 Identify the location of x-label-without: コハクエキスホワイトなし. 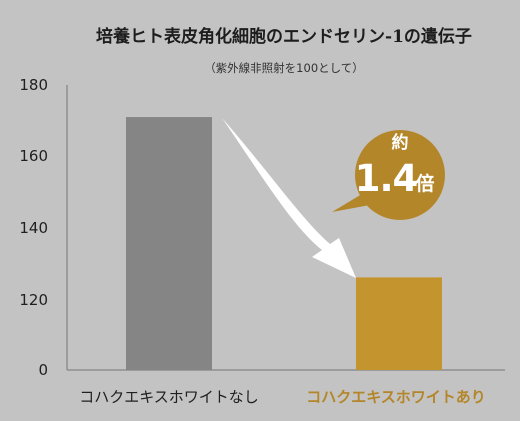
(169, 397).